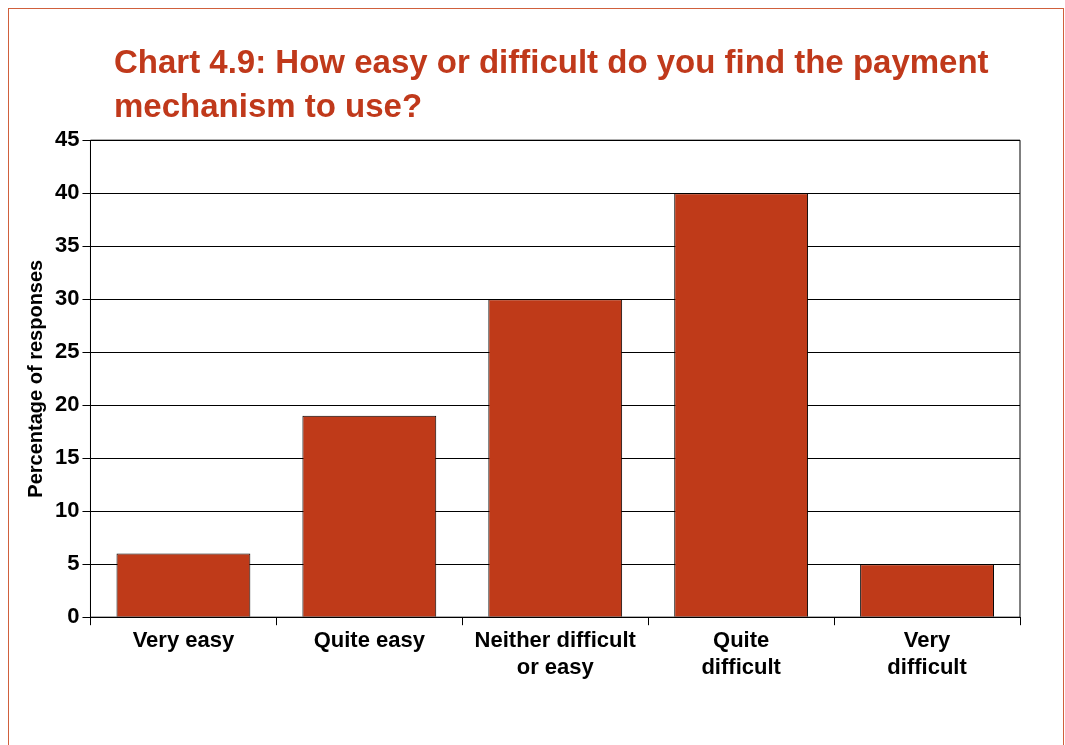 This screenshot has width=1065, height=745. I want to click on y-tick-label: 0, so click(73, 616).